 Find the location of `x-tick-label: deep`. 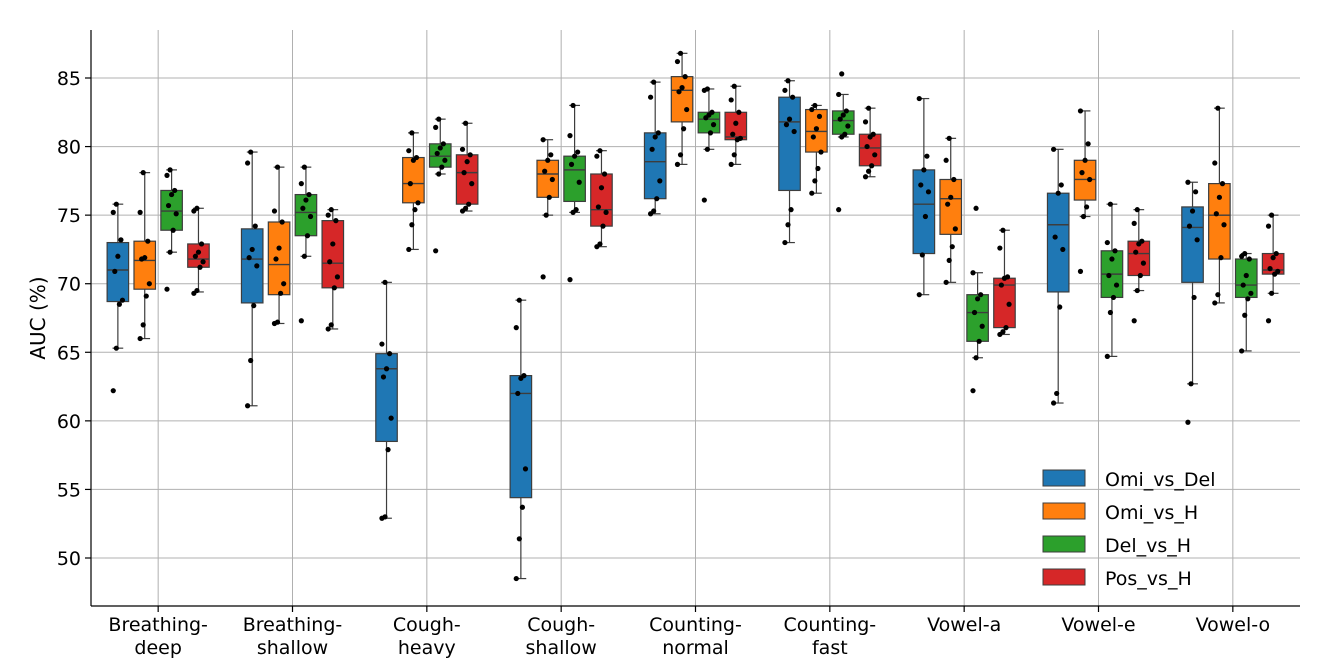

x-tick-label: deep is located at coordinates (158, 648).